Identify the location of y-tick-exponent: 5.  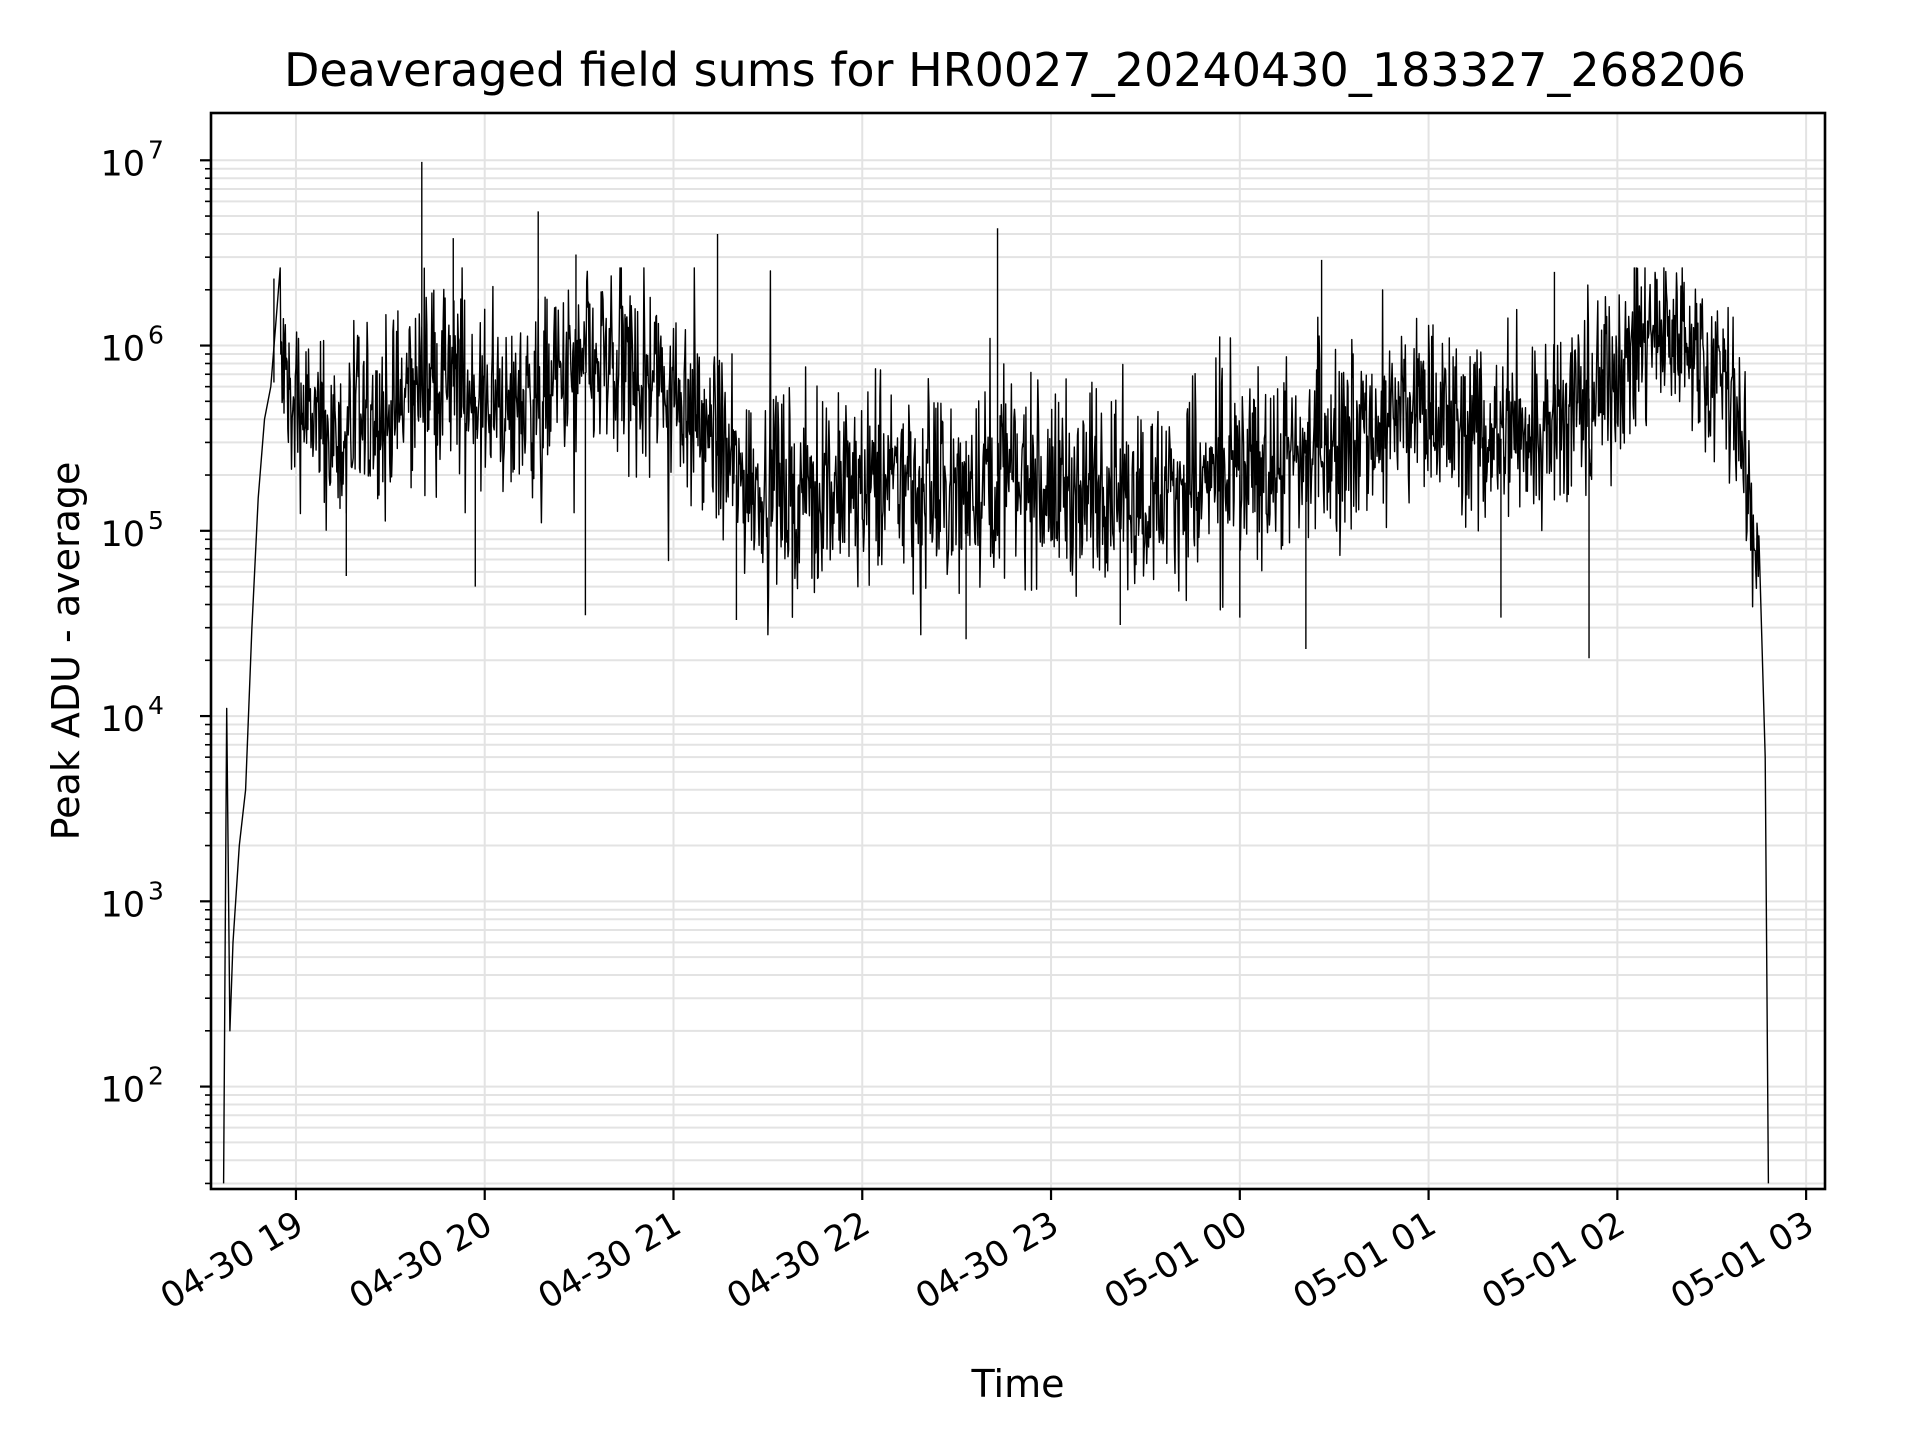
(156, 520).